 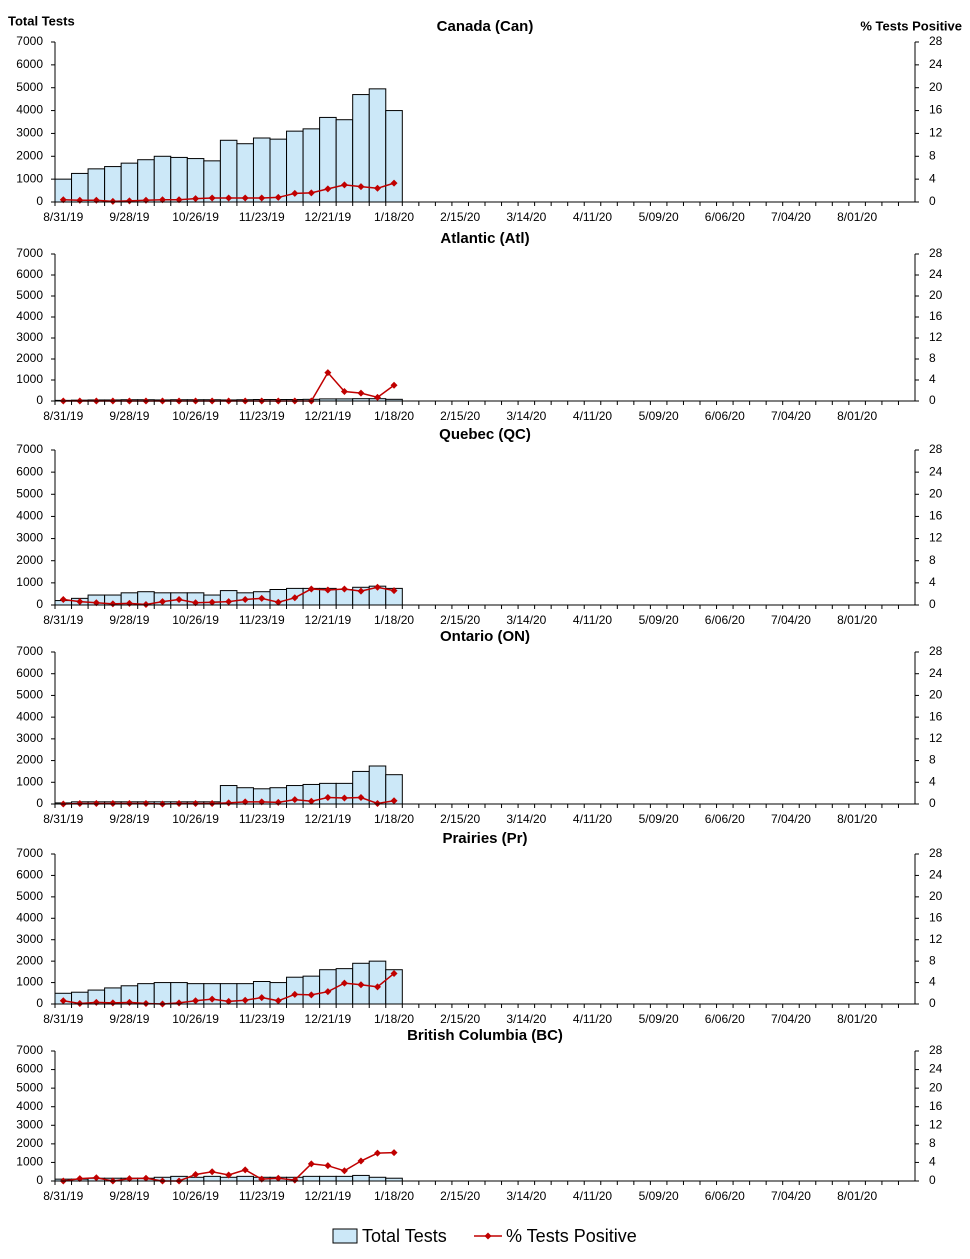 What do you see at coordinates (526, 416) in the screenshot?
I see `x-tick-label: 3/14/20` at bounding box center [526, 416].